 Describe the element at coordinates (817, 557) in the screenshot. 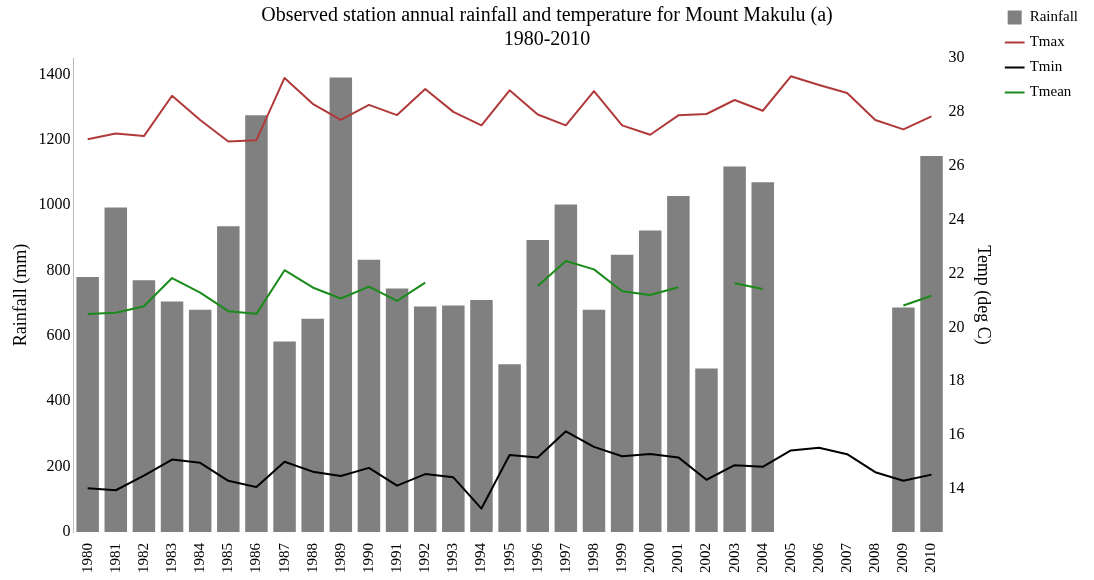

I see `x-tick-label: 2006` at that location.